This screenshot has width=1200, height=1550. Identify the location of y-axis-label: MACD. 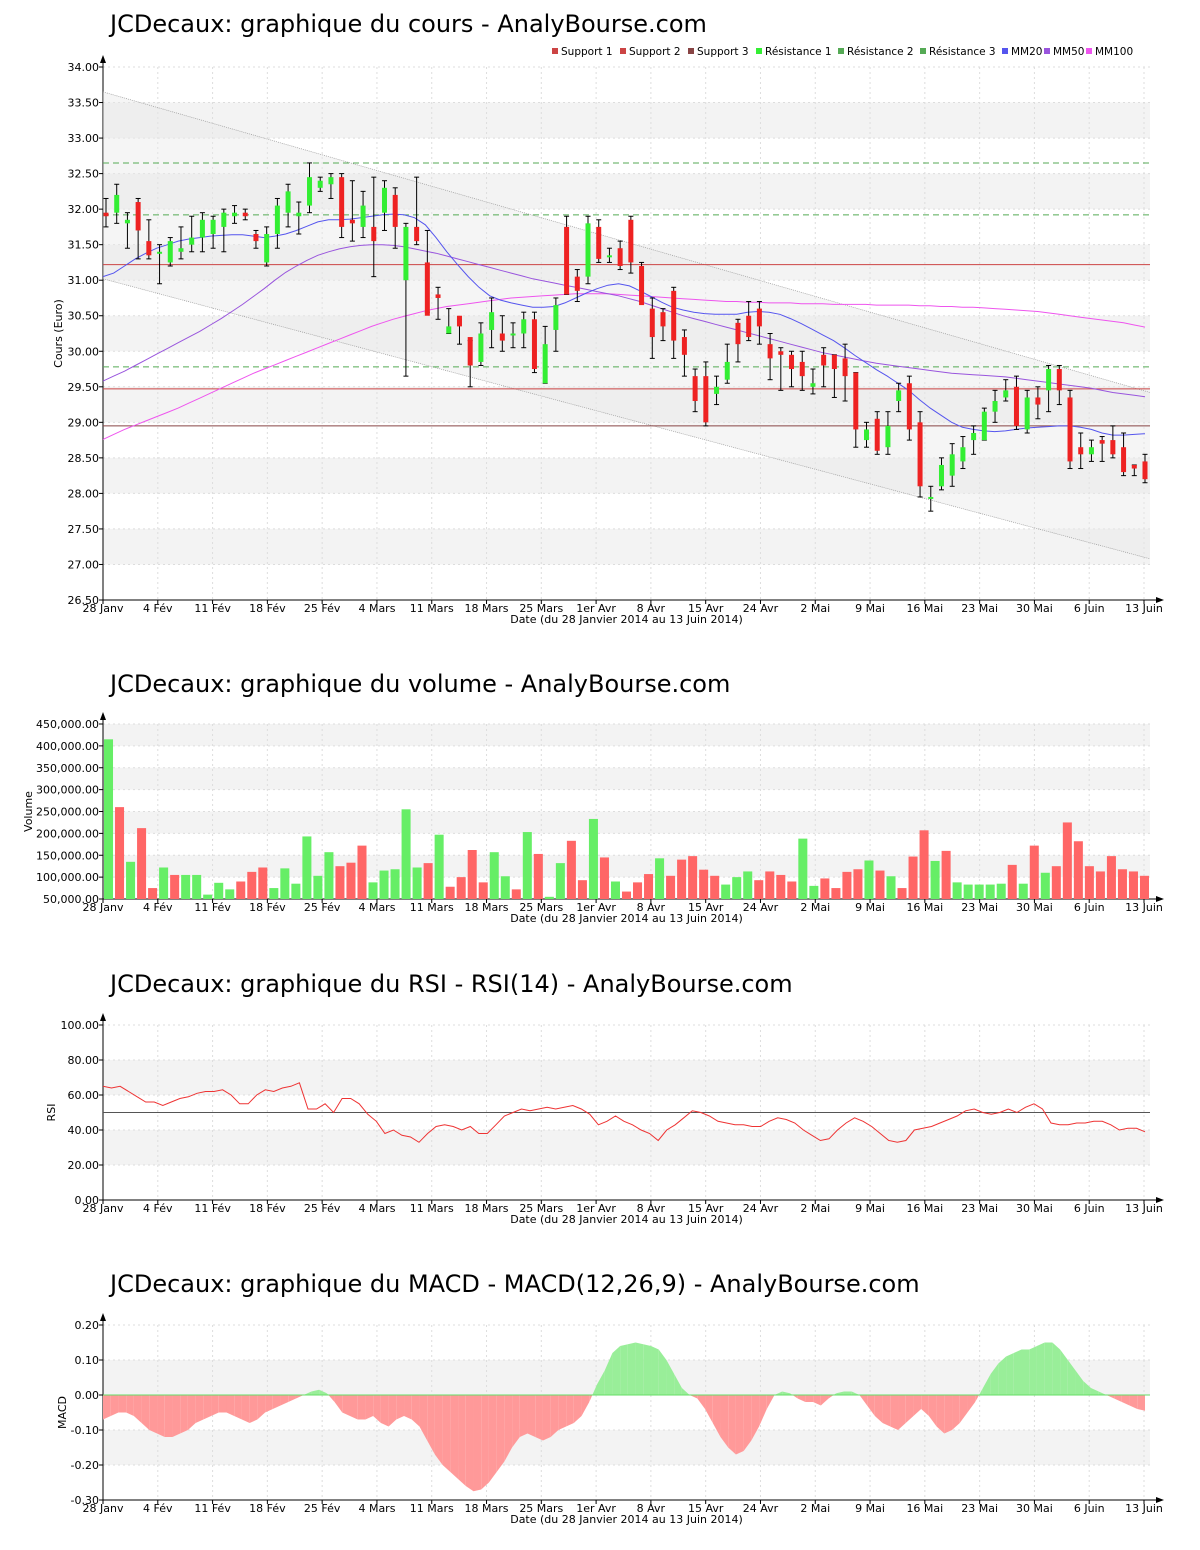
(62, 1412).